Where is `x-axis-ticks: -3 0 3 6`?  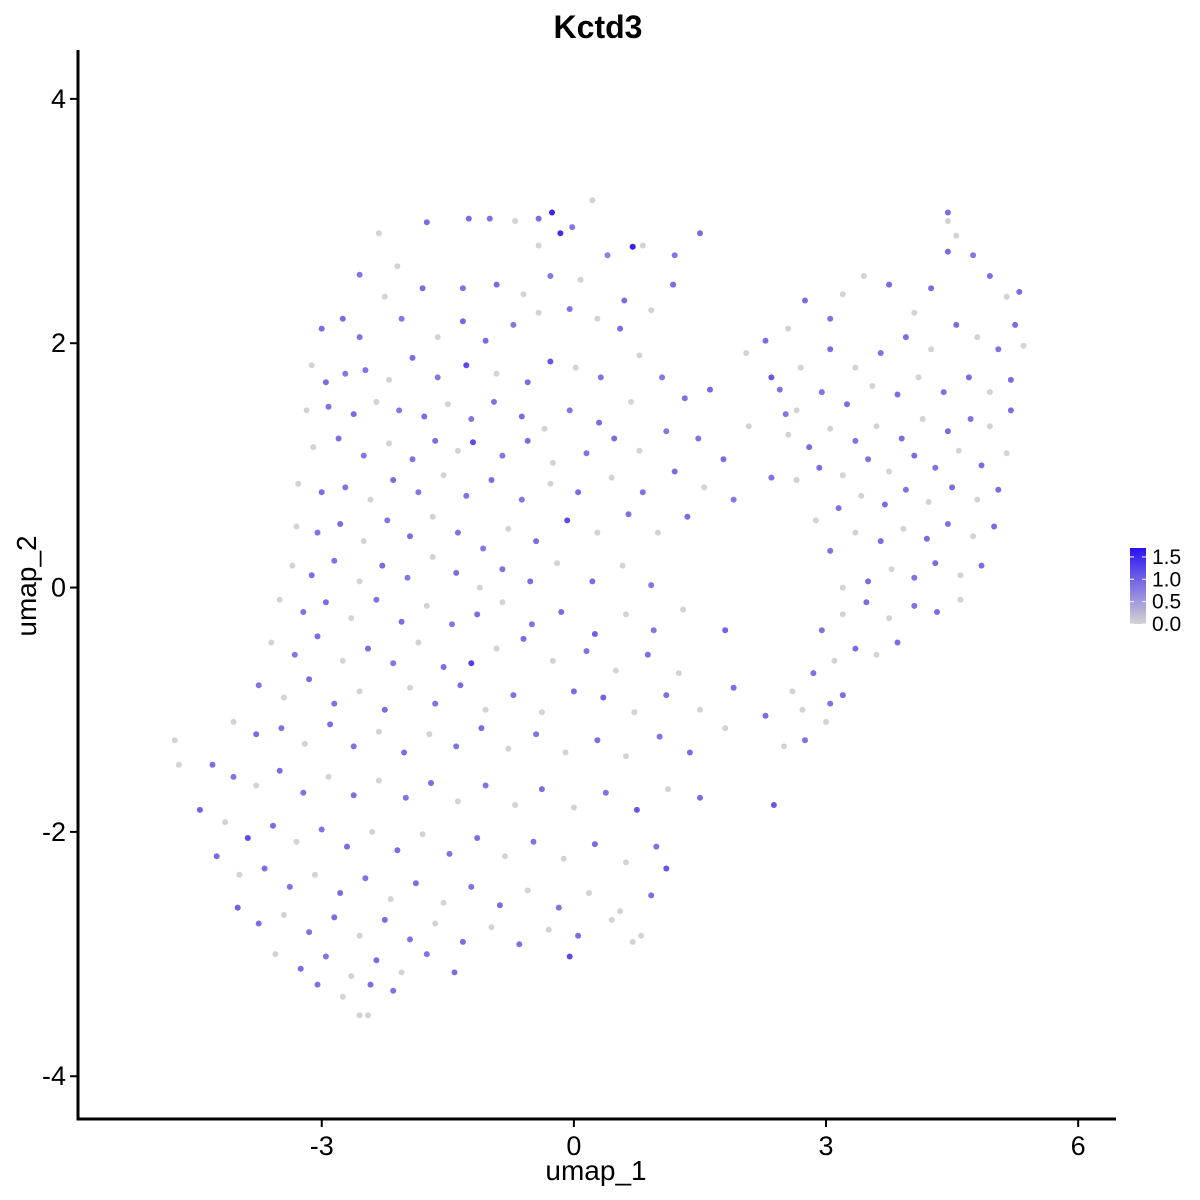 x-axis-ticks: -3 0 3 6 is located at coordinates (698, 1140).